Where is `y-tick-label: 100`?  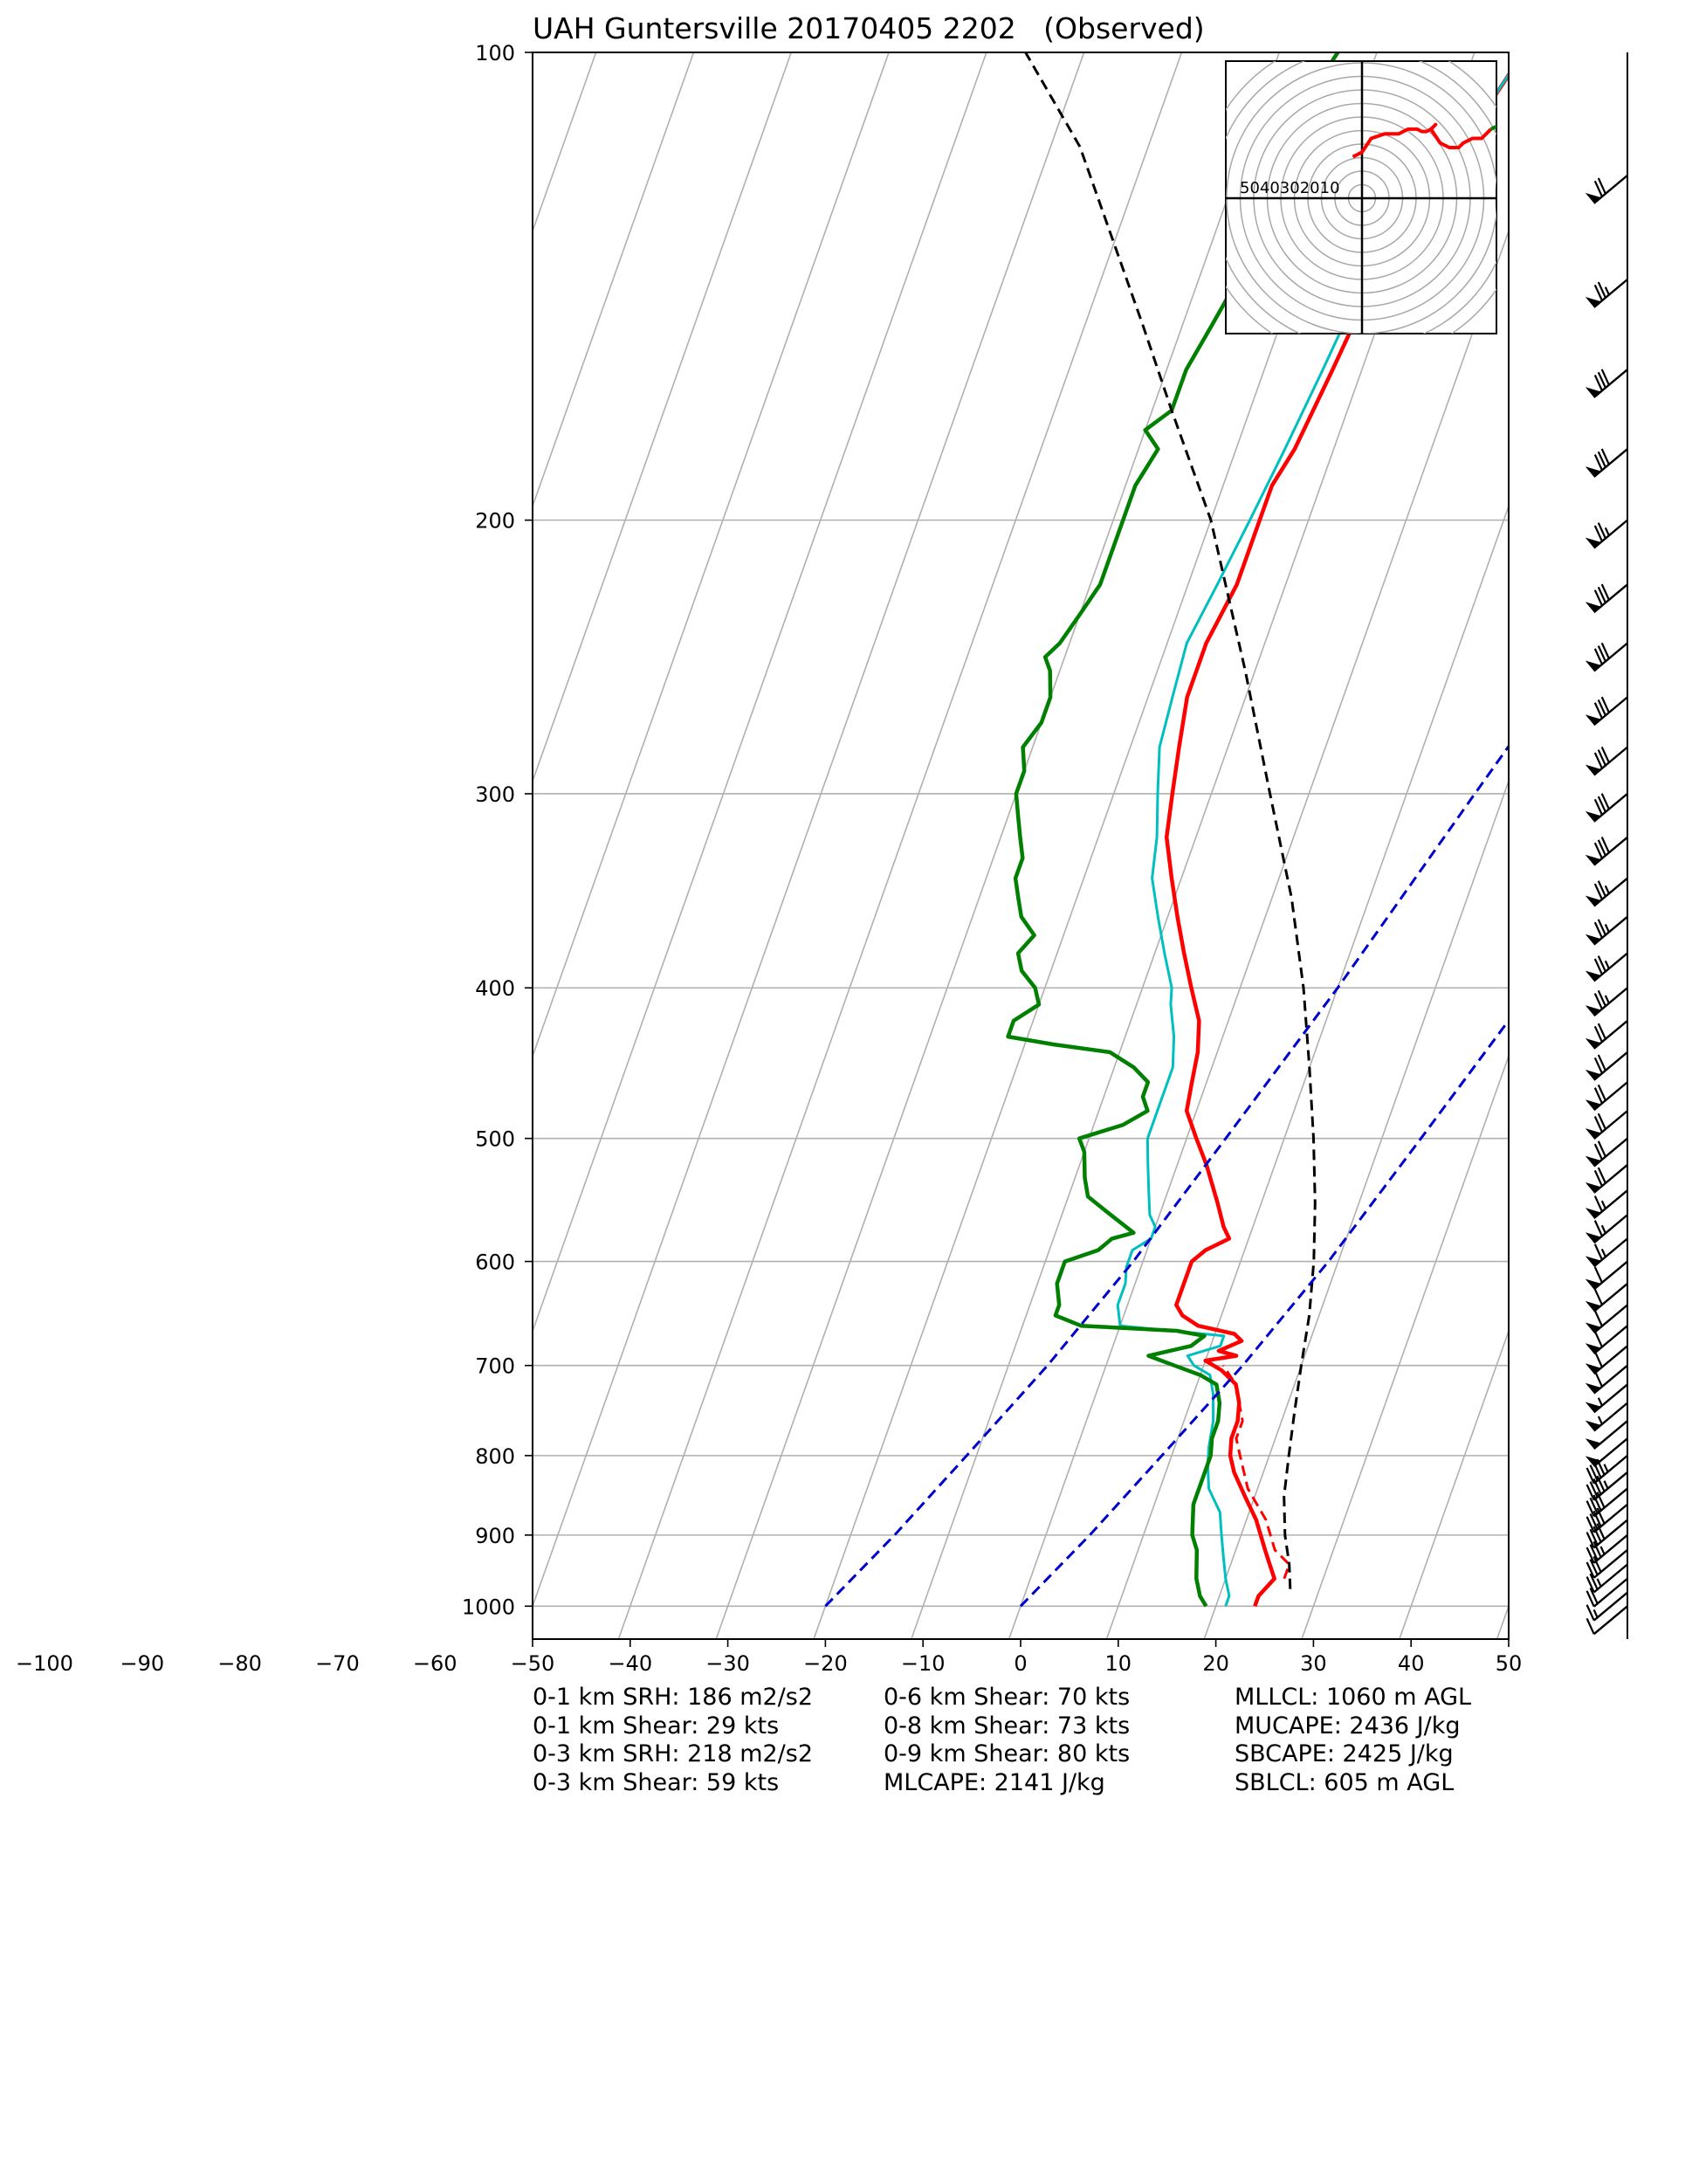 y-tick-label: 100 is located at coordinates (495, 53).